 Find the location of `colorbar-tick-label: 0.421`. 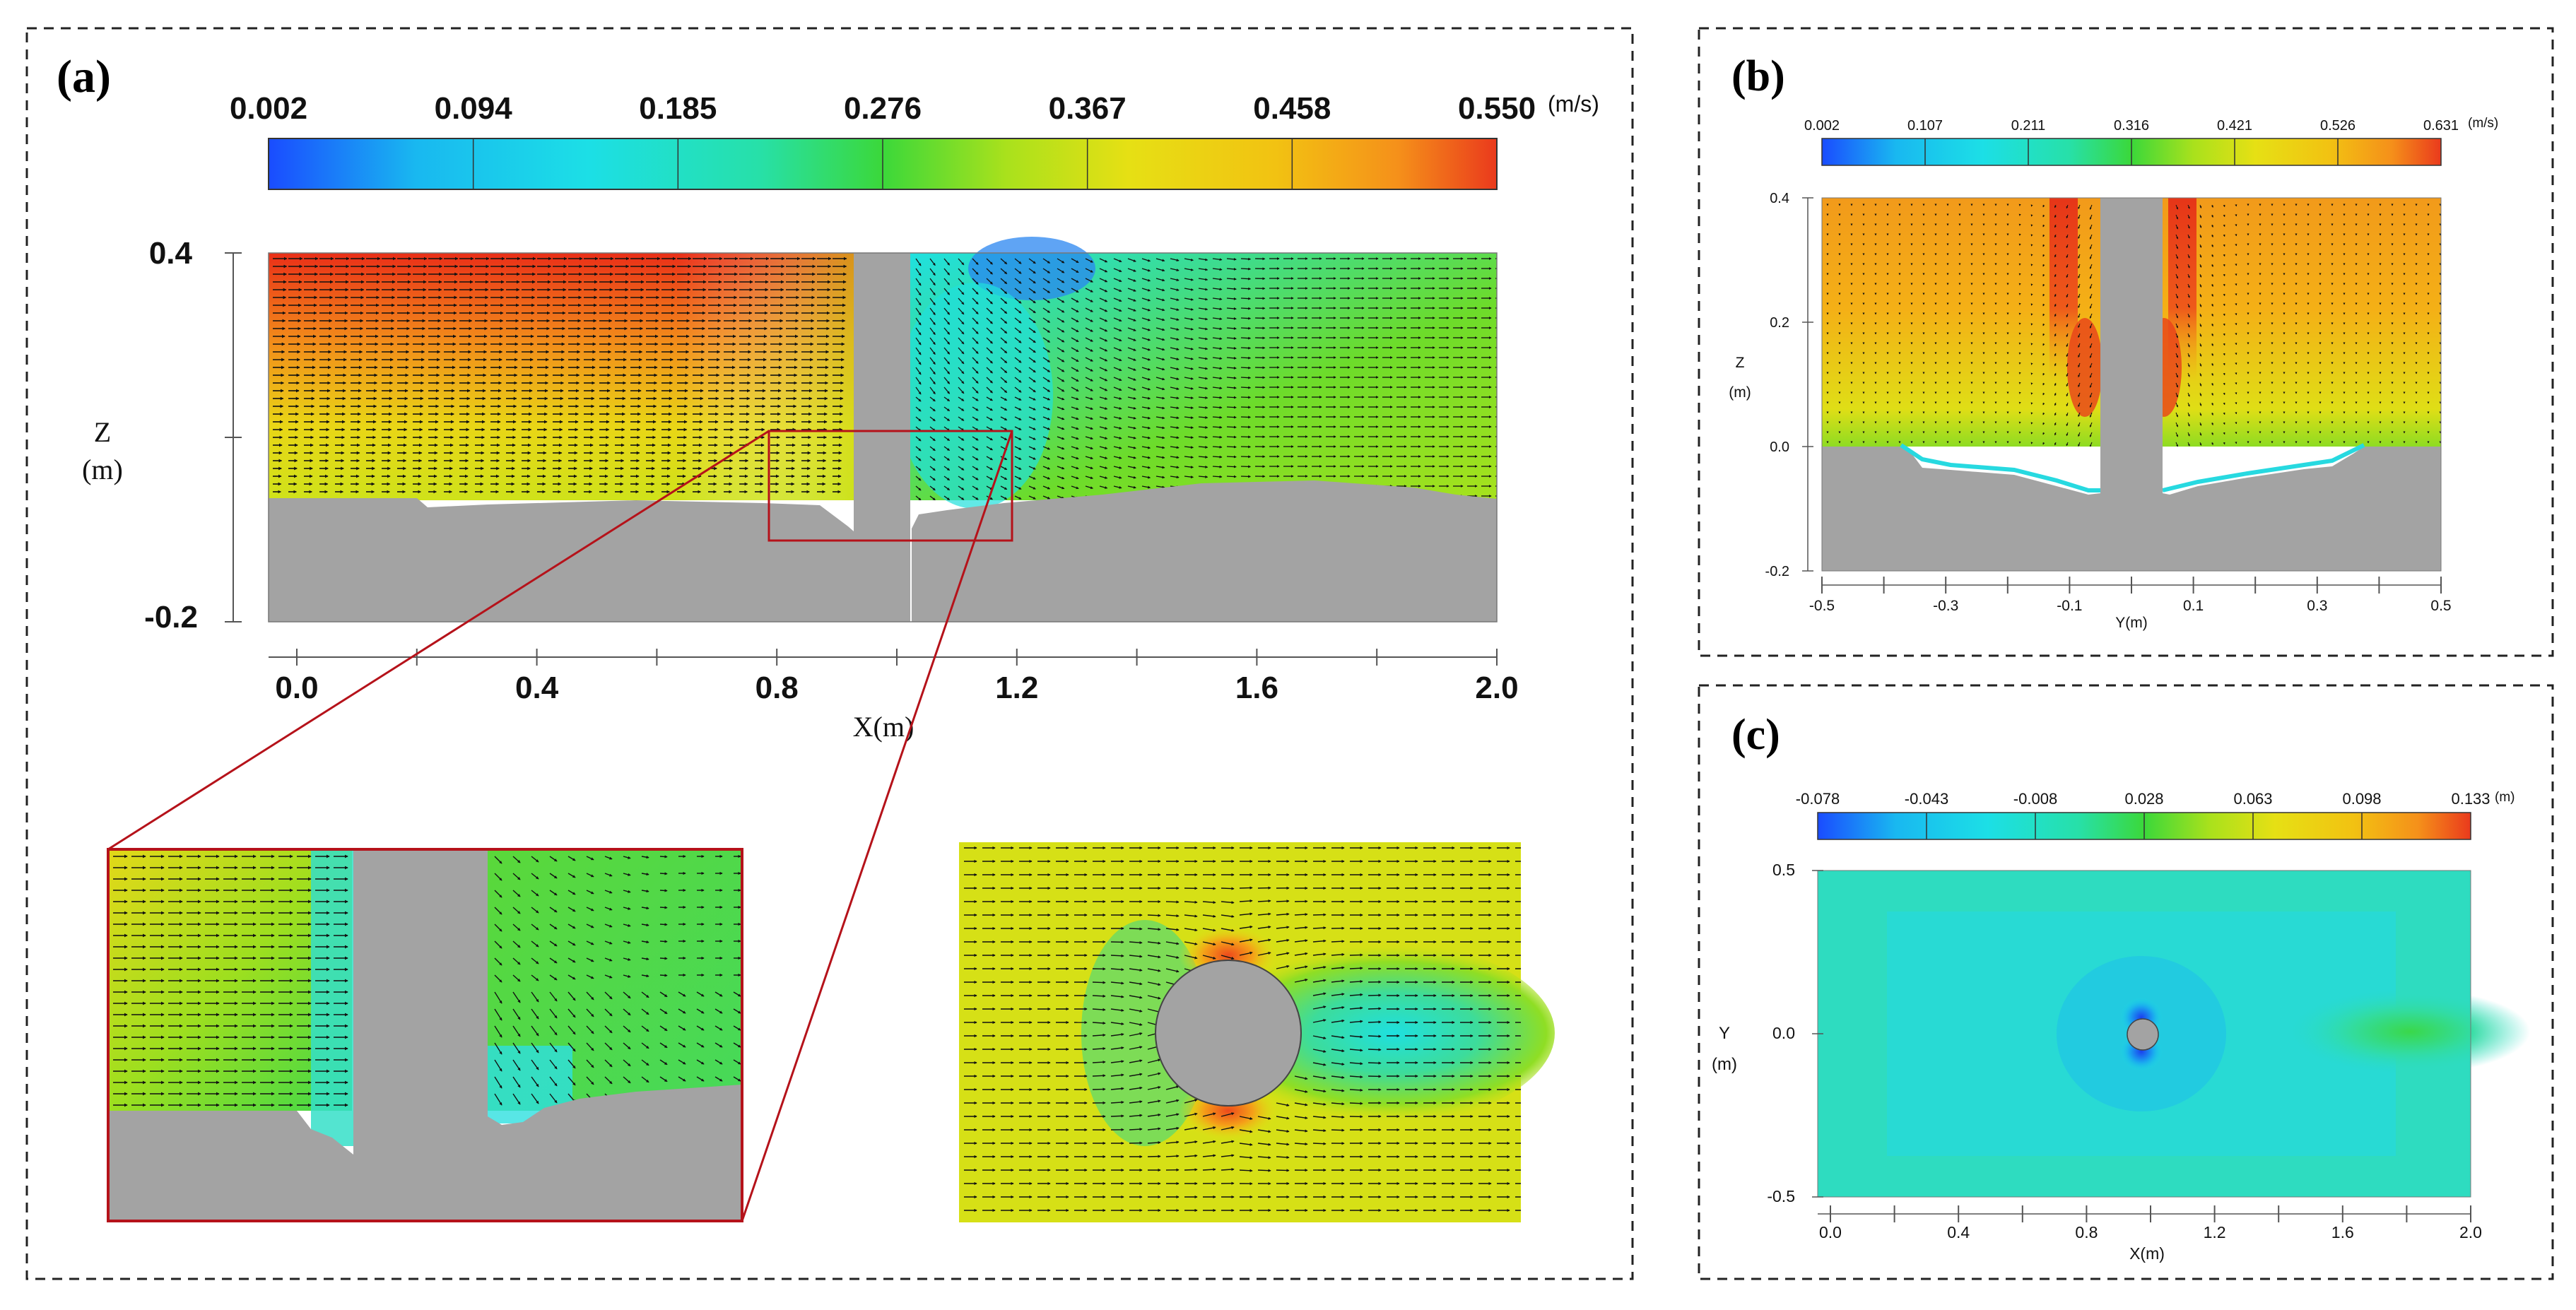

colorbar-tick-label: 0.421 is located at coordinates (2234, 126).